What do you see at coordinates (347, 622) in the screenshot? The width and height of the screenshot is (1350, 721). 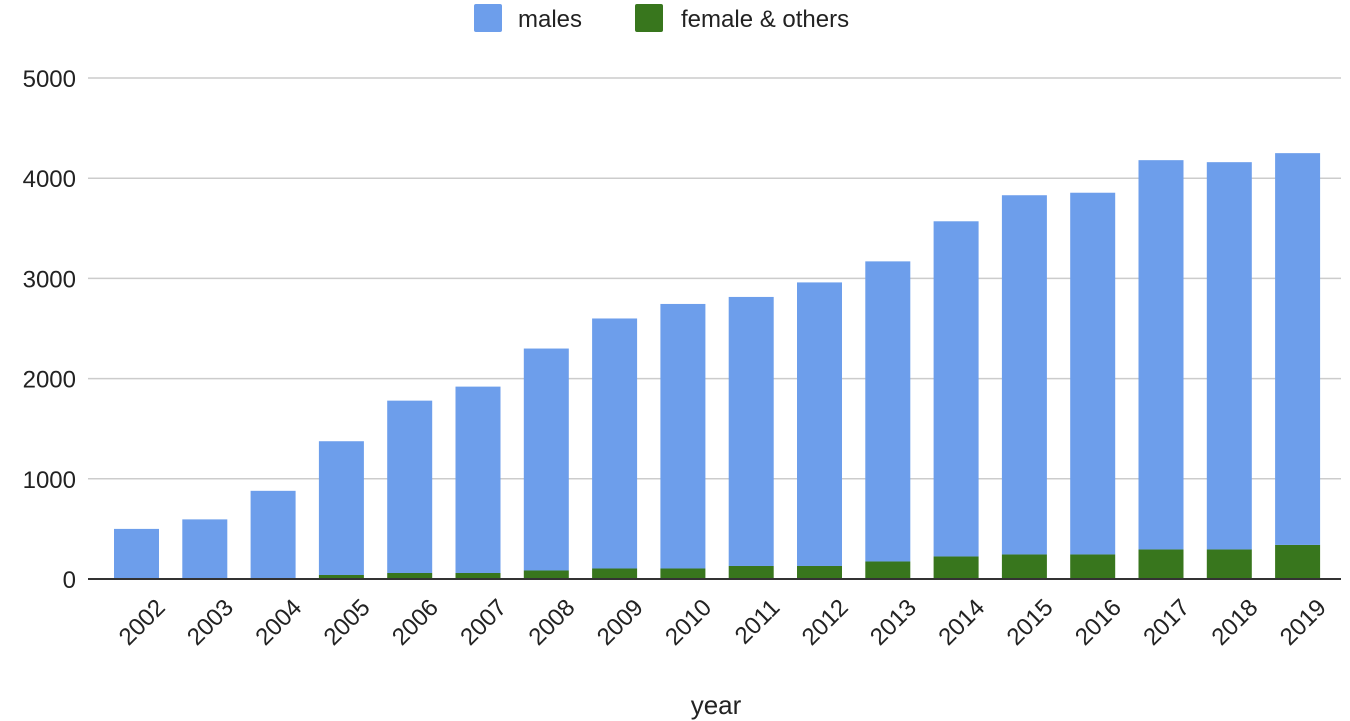 I see `x-tick-label-2005: 2005` at bounding box center [347, 622].